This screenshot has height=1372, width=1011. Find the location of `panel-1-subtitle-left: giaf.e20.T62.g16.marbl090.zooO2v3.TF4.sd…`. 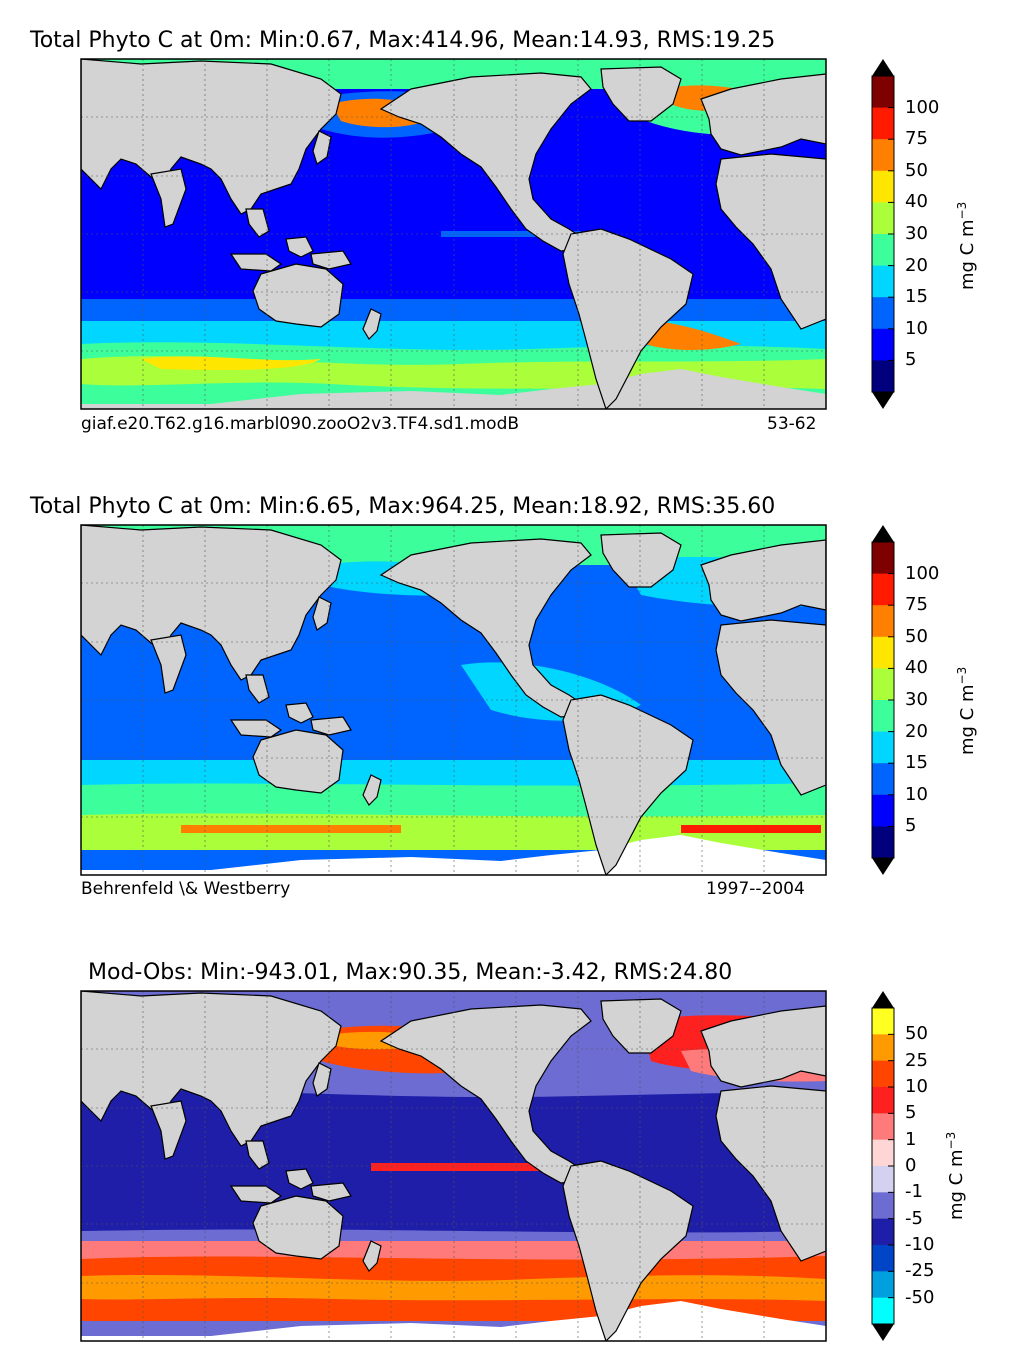

panel-1-subtitle-left: giaf.e20.T62.g16.marbl090.zooO2v3.TF4.sd… is located at coordinates (300, 424).